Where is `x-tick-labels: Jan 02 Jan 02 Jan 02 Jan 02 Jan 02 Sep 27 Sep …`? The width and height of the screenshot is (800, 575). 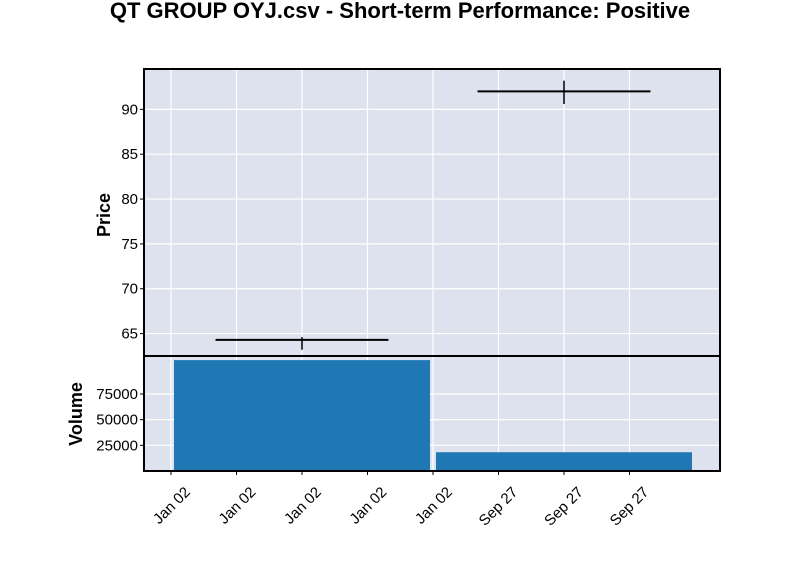 x-tick-labels: Jan 02 Jan 02 Jan 02 Jan 02 Jan 02 Sep 27 Sep … is located at coordinates (401, 500).